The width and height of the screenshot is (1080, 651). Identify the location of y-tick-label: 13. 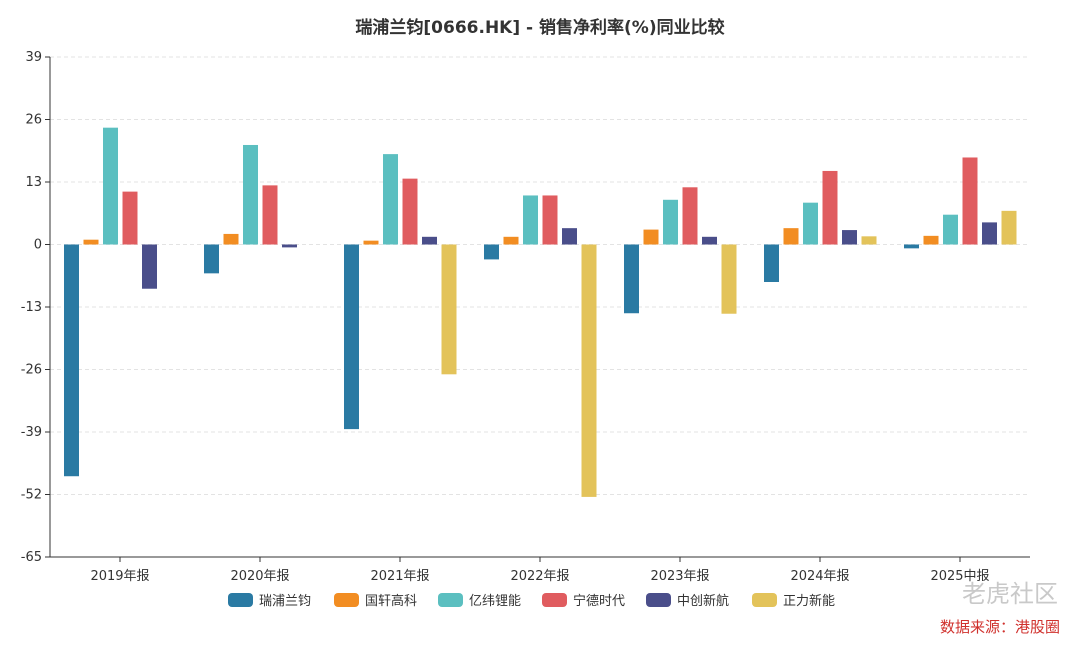
(33, 182).